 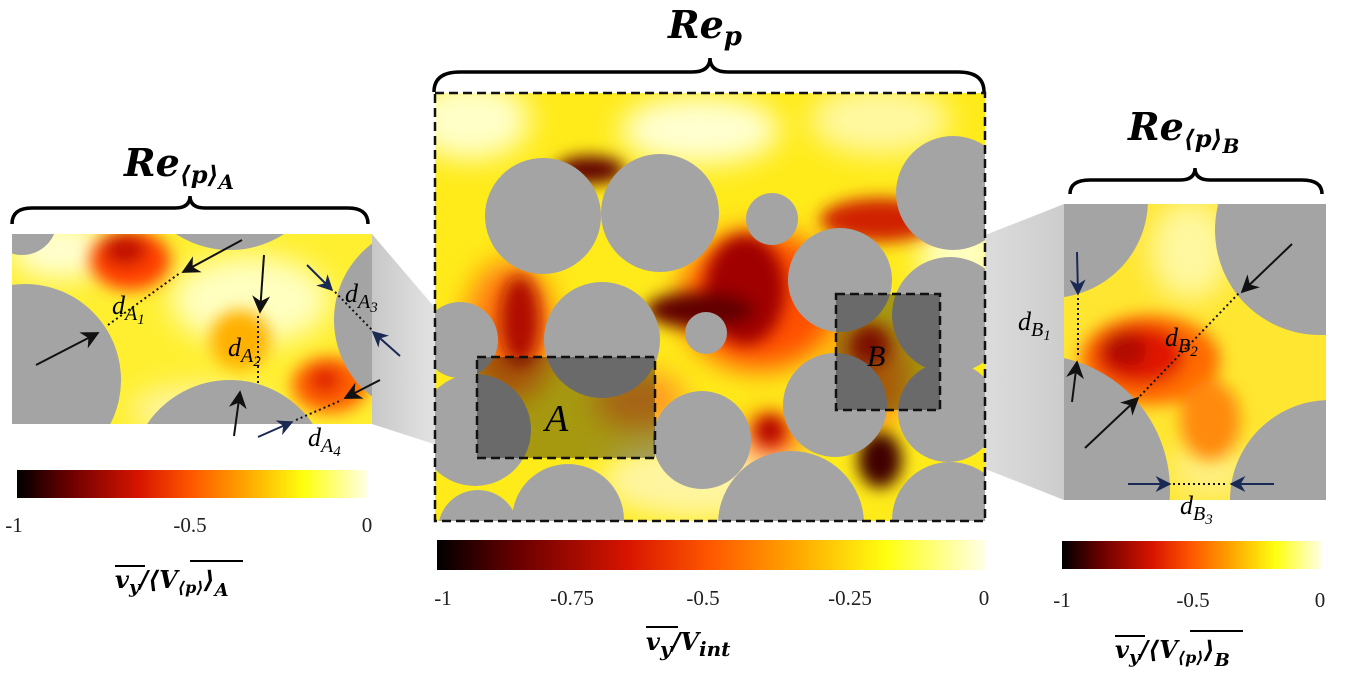 I want to click on center-tick-label: -0.5, so click(x=702, y=598).